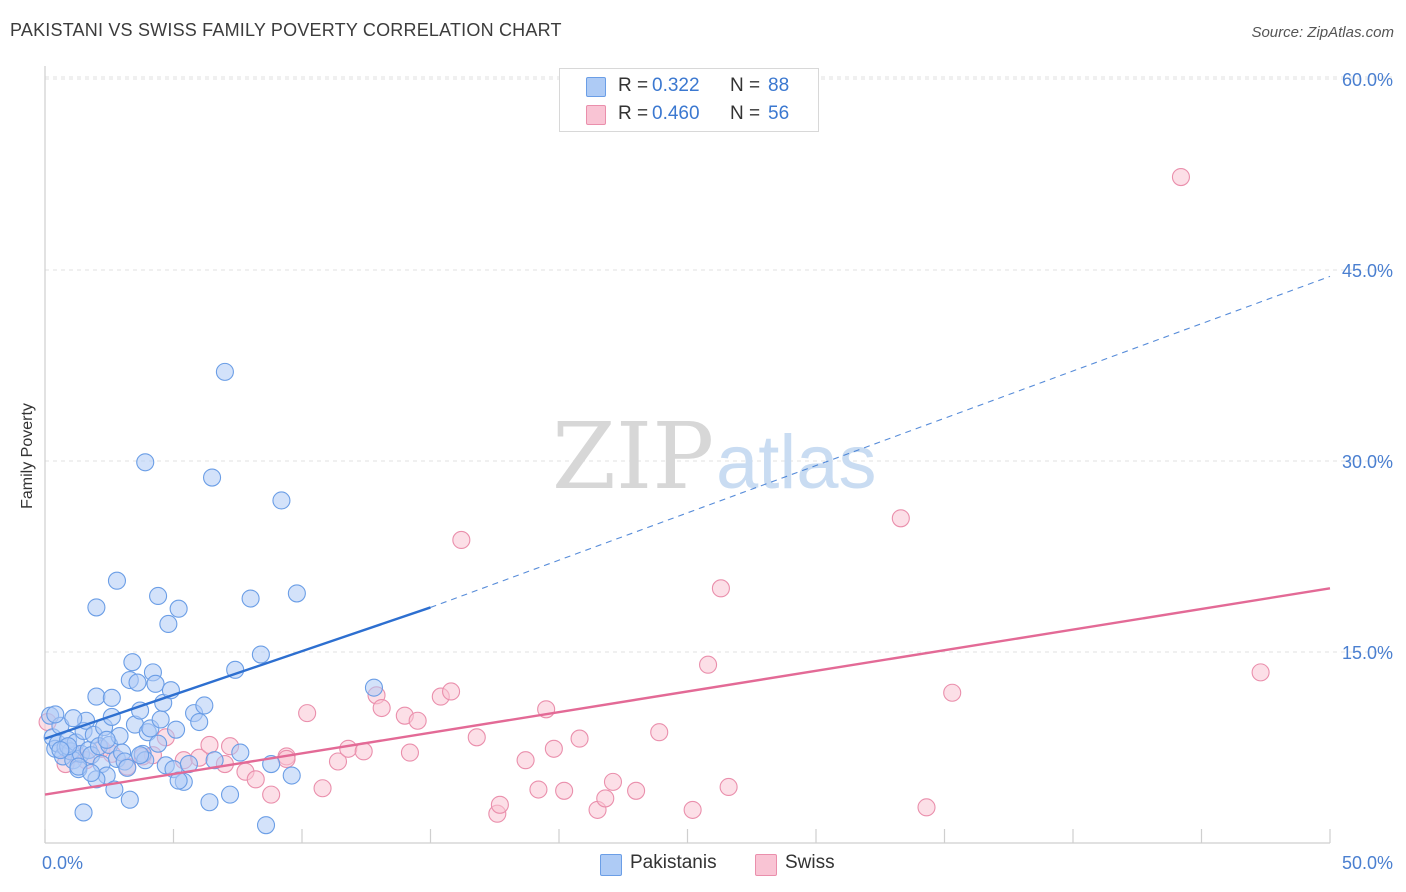  What do you see at coordinates (673, 862) in the screenshot?
I see `legend-label-pakistanis: Pakistanis` at bounding box center [673, 862].